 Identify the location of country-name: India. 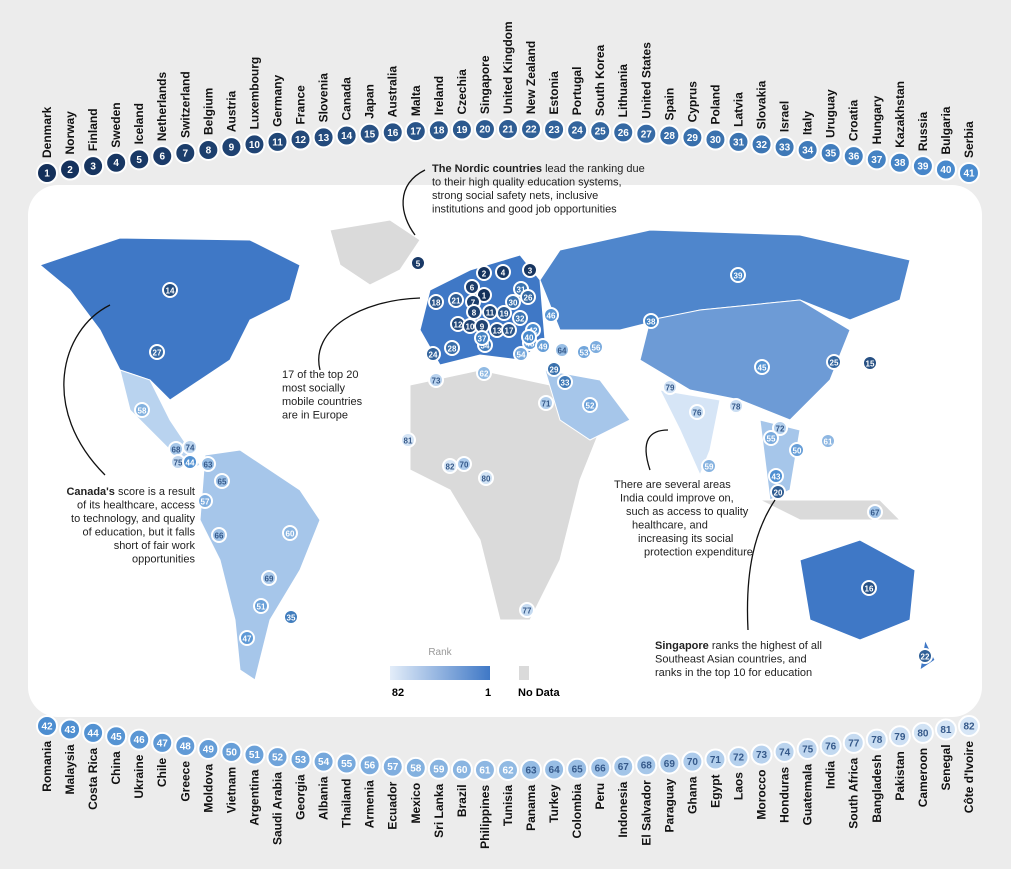
(831, 775).